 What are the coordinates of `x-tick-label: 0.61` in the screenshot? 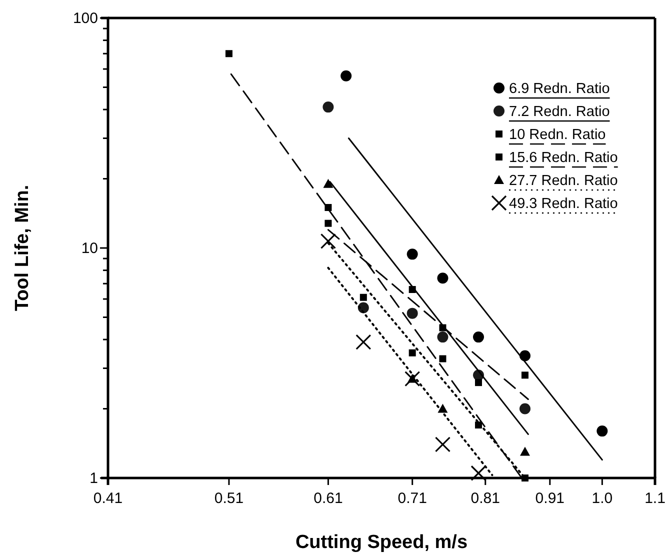 It's located at (328, 498).